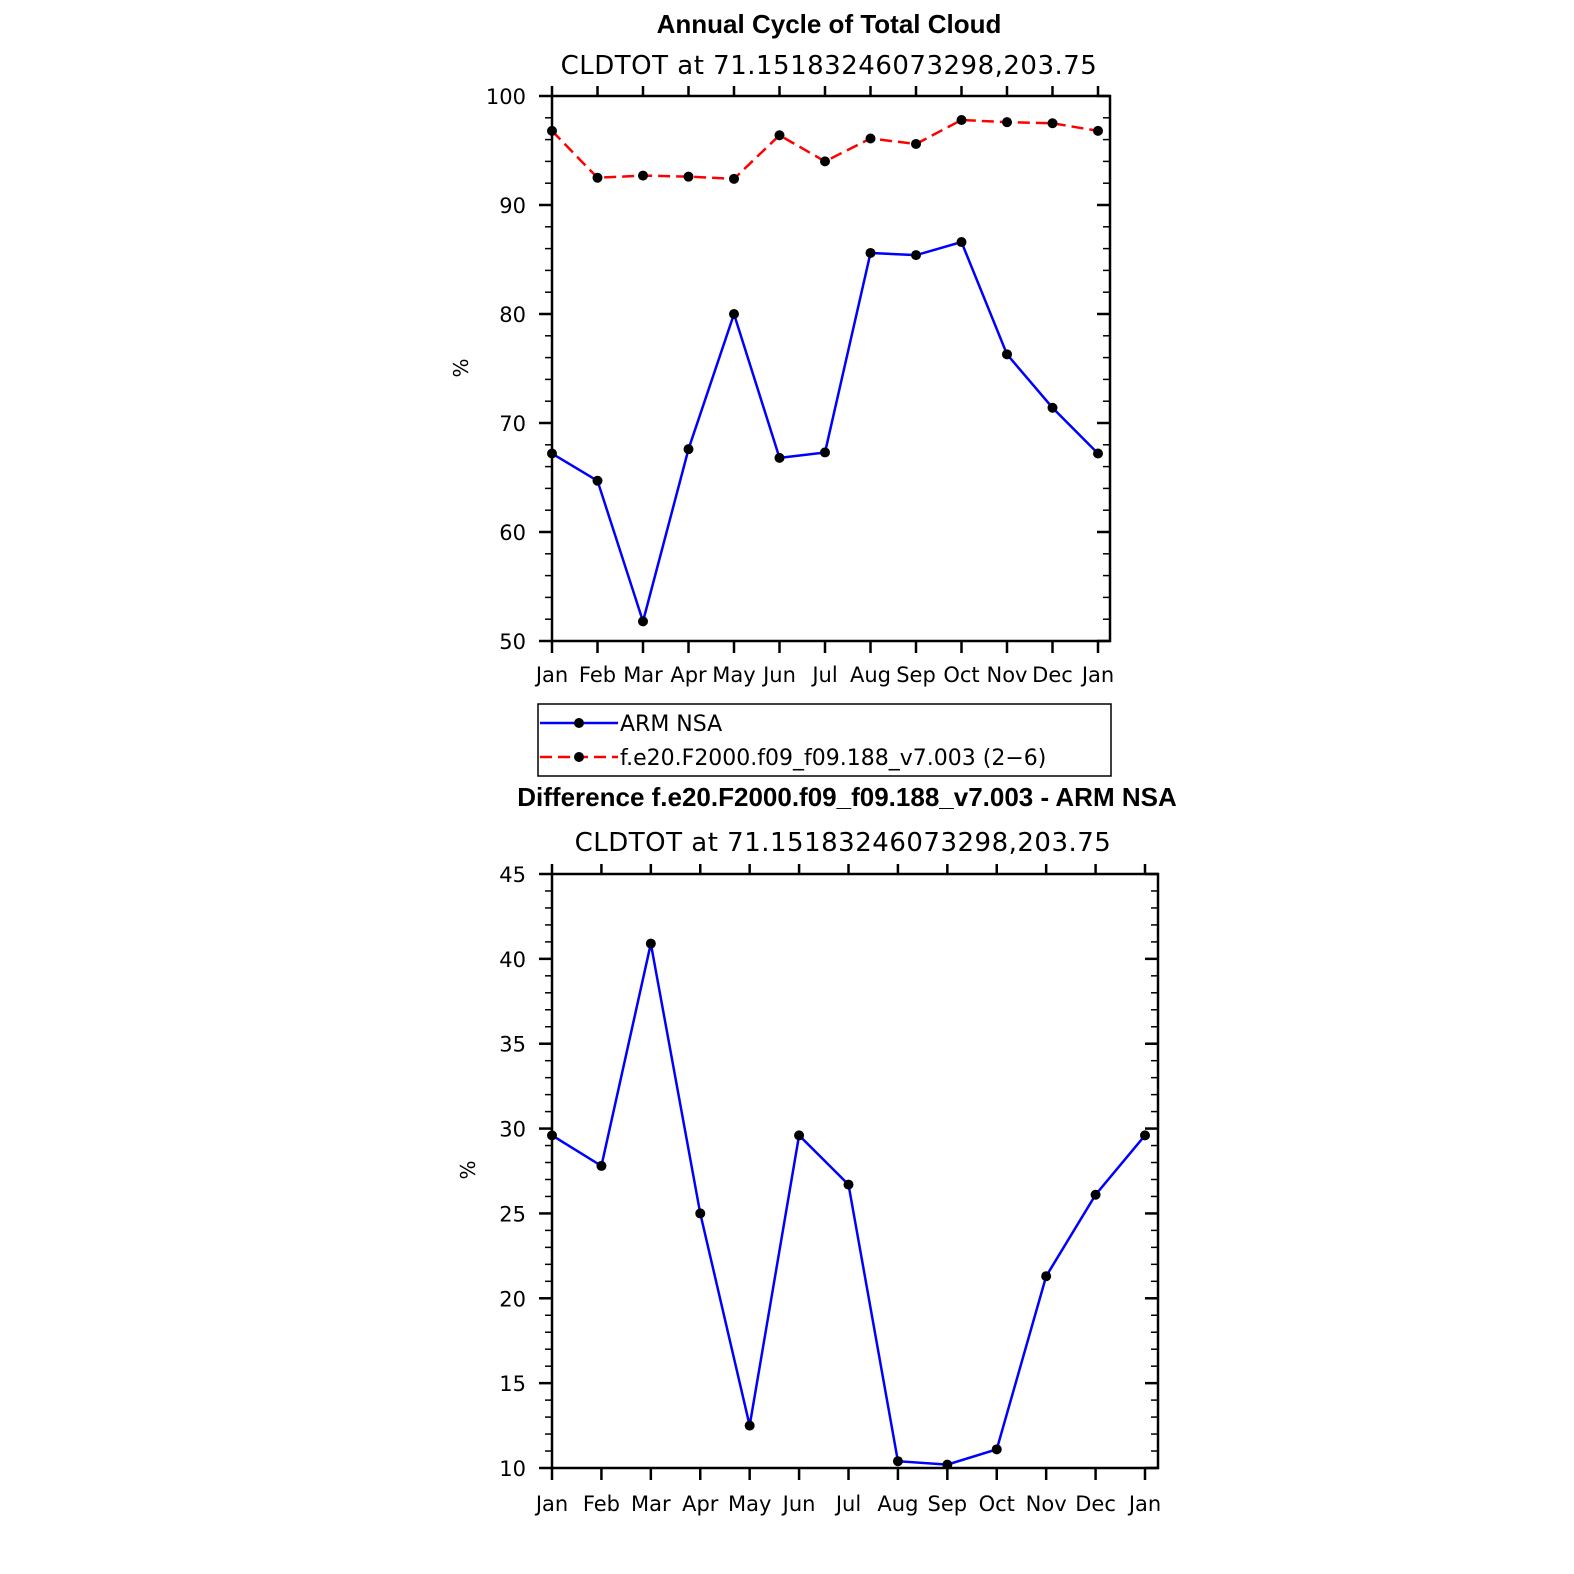 The width and height of the screenshot is (1574, 1574). Describe the element at coordinates (512, 960) in the screenshot. I see `y-tick-label: 40` at that location.